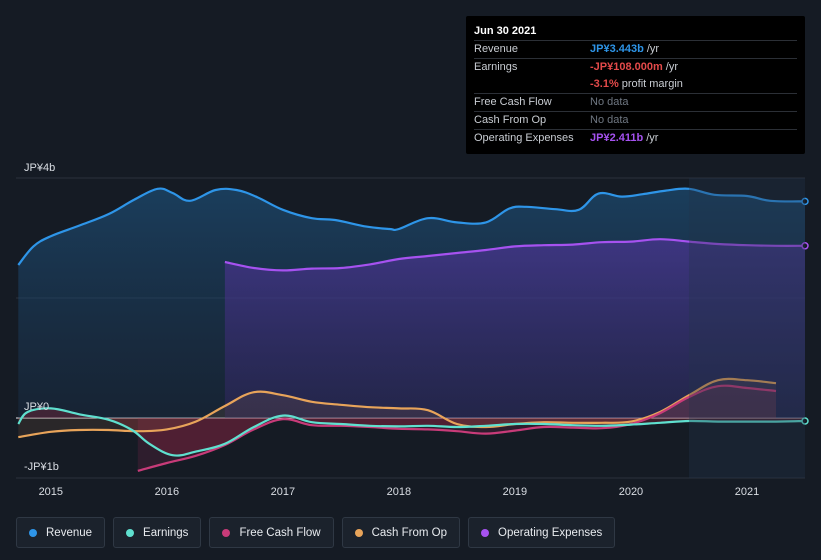 The image size is (821, 560). I want to click on legend-label: Cash From Op, so click(409, 532).